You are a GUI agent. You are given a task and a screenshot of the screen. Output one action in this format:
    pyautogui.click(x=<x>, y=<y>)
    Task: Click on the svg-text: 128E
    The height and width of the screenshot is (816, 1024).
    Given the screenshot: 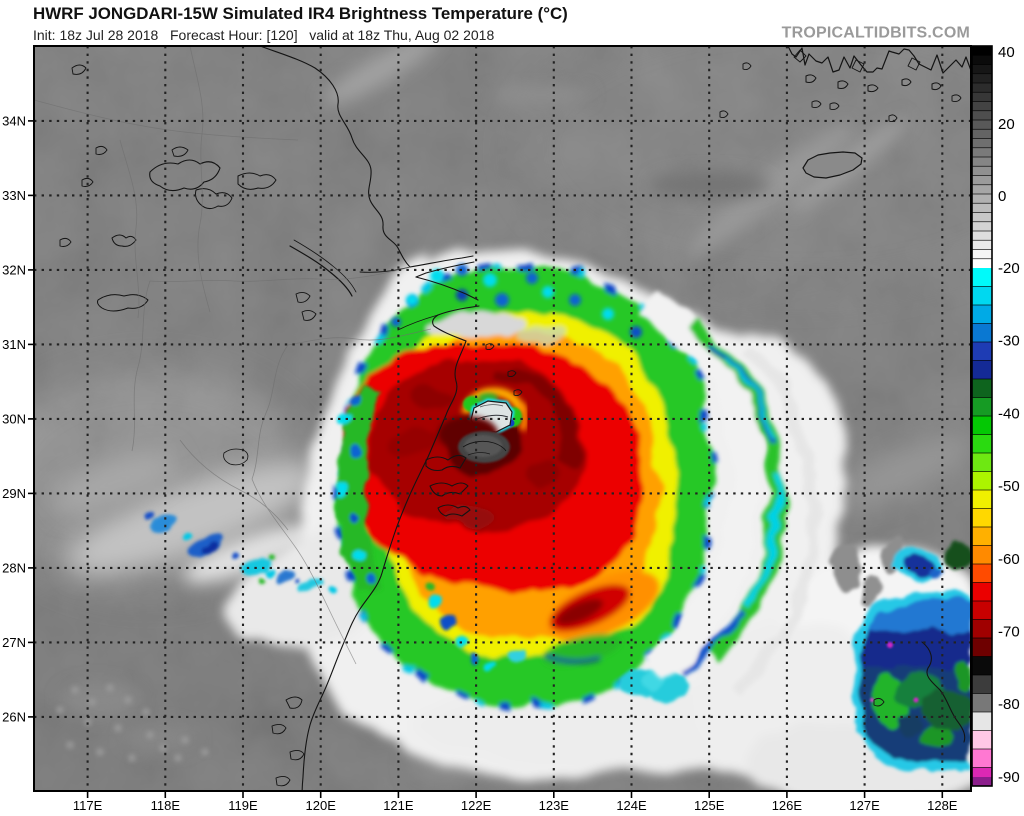 What is the action you would take?
    pyautogui.click(x=942, y=804)
    